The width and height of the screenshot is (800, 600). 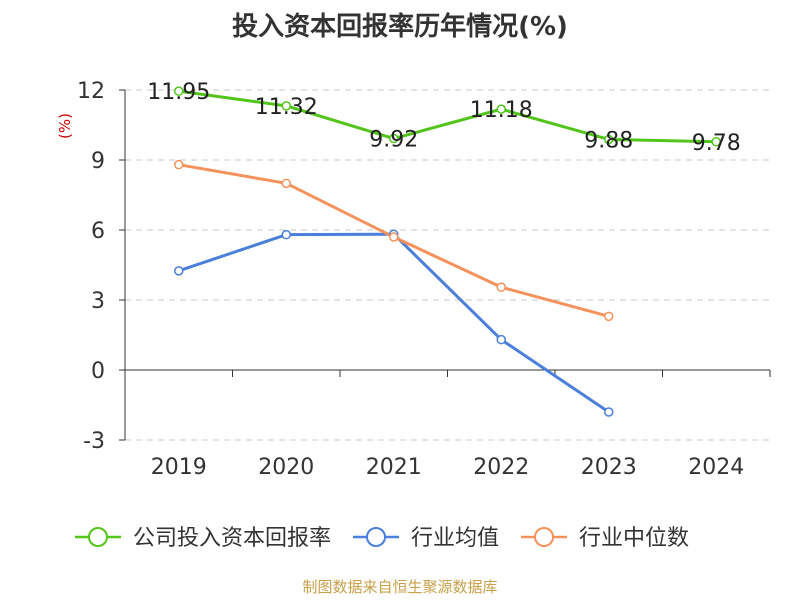 What do you see at coordinates (94, 441) in the screenshot?
I see `y-tick-label: -3` at bounding box center [94, 441].